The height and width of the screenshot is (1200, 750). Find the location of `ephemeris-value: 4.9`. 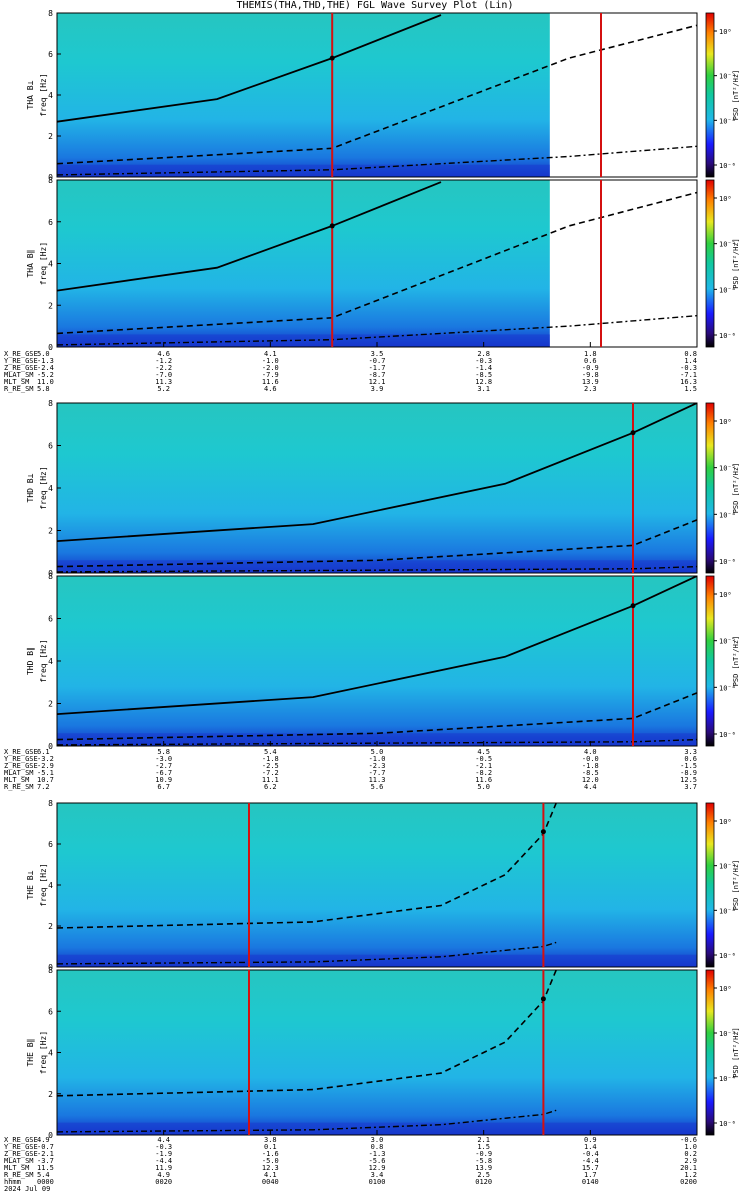

ephemeris-value: 4.9 is located at coordinates (43, 1140).